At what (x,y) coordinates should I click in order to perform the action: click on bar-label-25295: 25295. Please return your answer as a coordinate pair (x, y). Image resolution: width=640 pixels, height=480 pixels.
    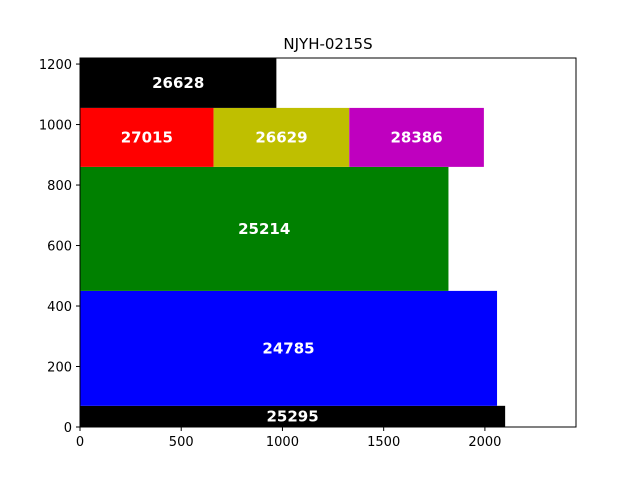
    Looking at the image, I should click on (292, 416).